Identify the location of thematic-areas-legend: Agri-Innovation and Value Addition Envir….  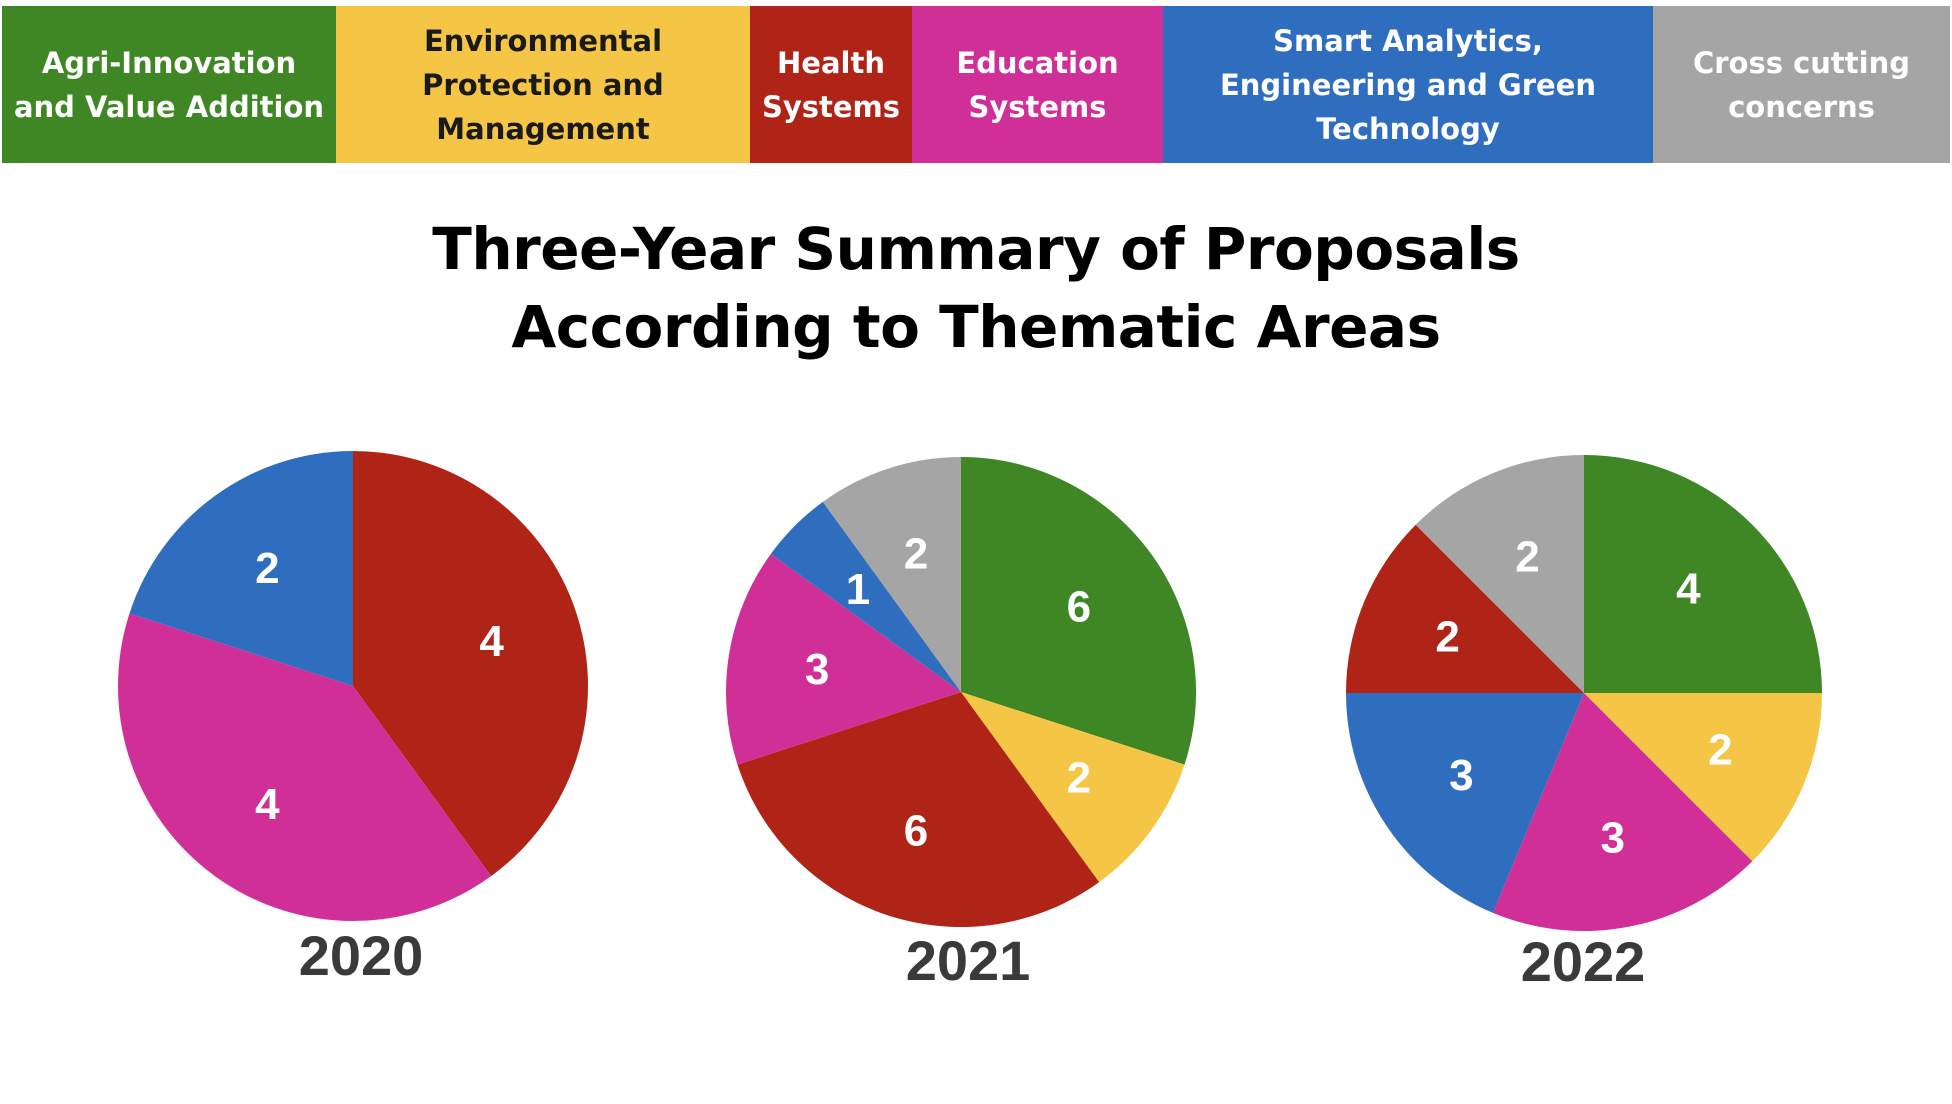
(976, 84).